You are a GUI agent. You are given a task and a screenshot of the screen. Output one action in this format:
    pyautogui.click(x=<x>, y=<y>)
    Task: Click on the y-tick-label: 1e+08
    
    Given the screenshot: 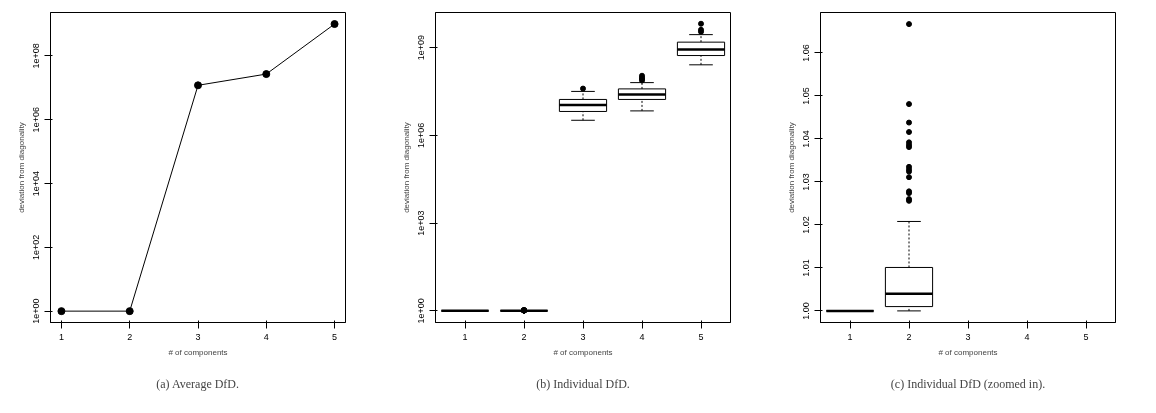 What is the action you would take?
    pyautogui.click(x=36, y=56)
    